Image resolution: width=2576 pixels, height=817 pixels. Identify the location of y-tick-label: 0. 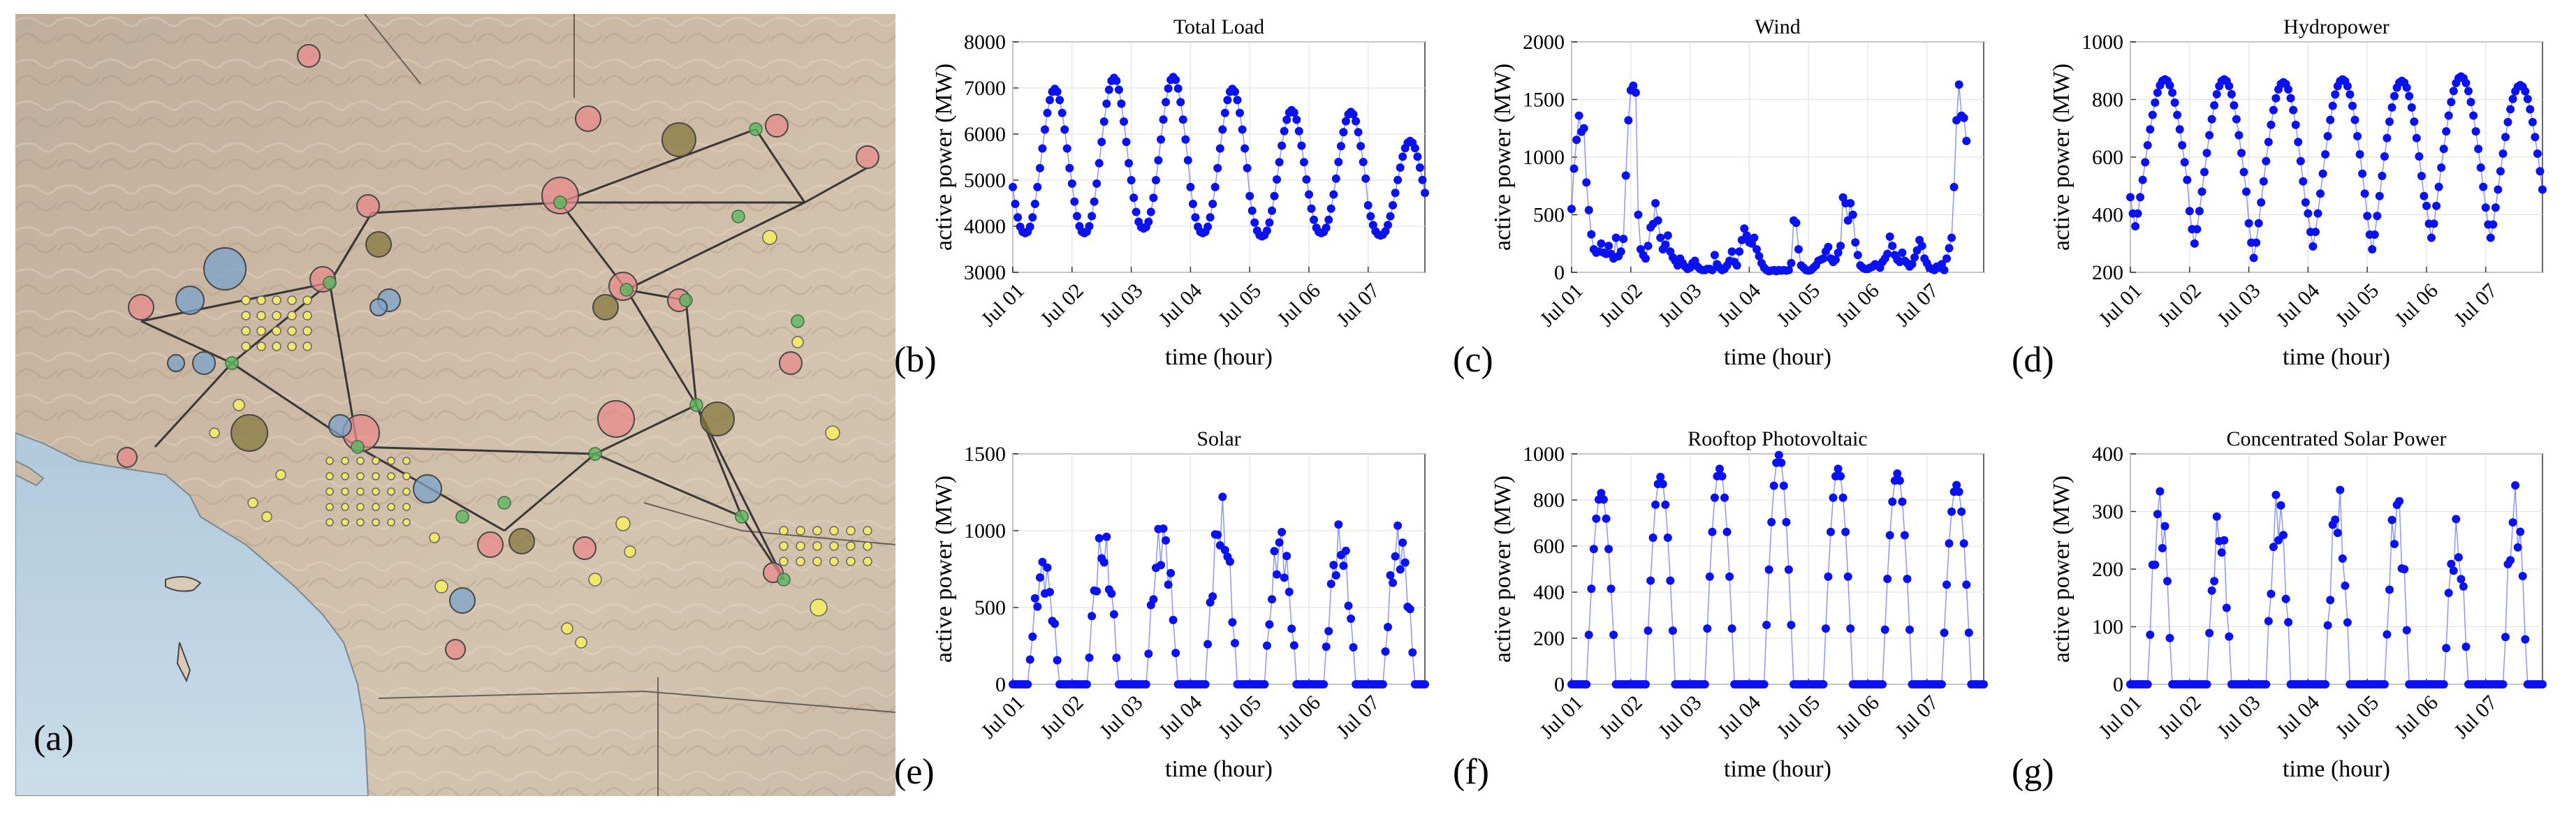
(1000, 684).